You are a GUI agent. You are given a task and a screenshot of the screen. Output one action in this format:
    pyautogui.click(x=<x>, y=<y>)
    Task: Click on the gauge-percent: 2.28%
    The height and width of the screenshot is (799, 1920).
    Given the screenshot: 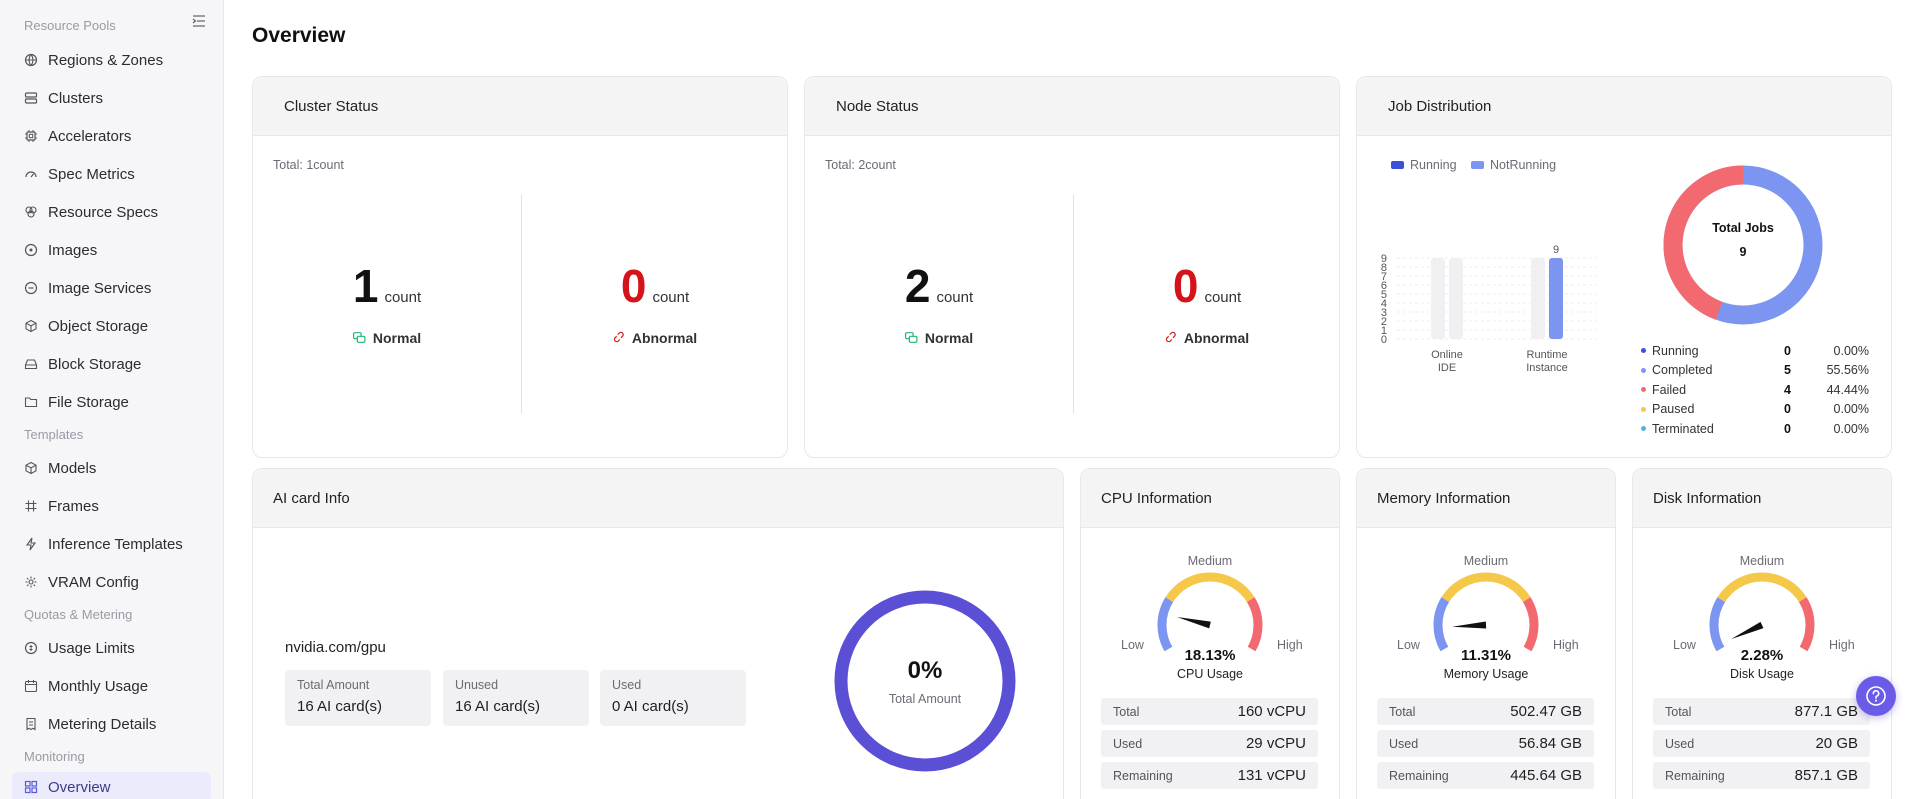 What is the action you would take?
    pyautogui.click(x=1762, y=655)
    